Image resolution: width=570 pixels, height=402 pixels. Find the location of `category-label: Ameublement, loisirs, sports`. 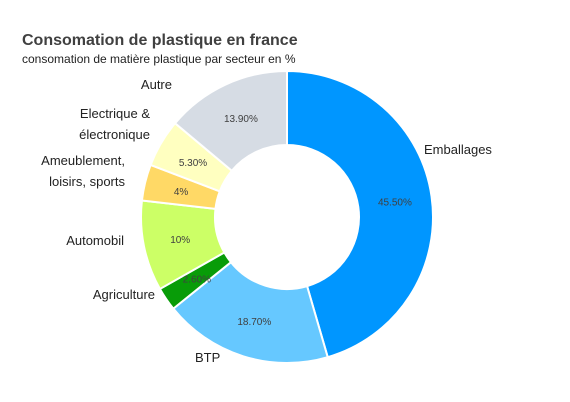

category-label: Ameublement, loisirs, sports is located at coordinates (83, 171).